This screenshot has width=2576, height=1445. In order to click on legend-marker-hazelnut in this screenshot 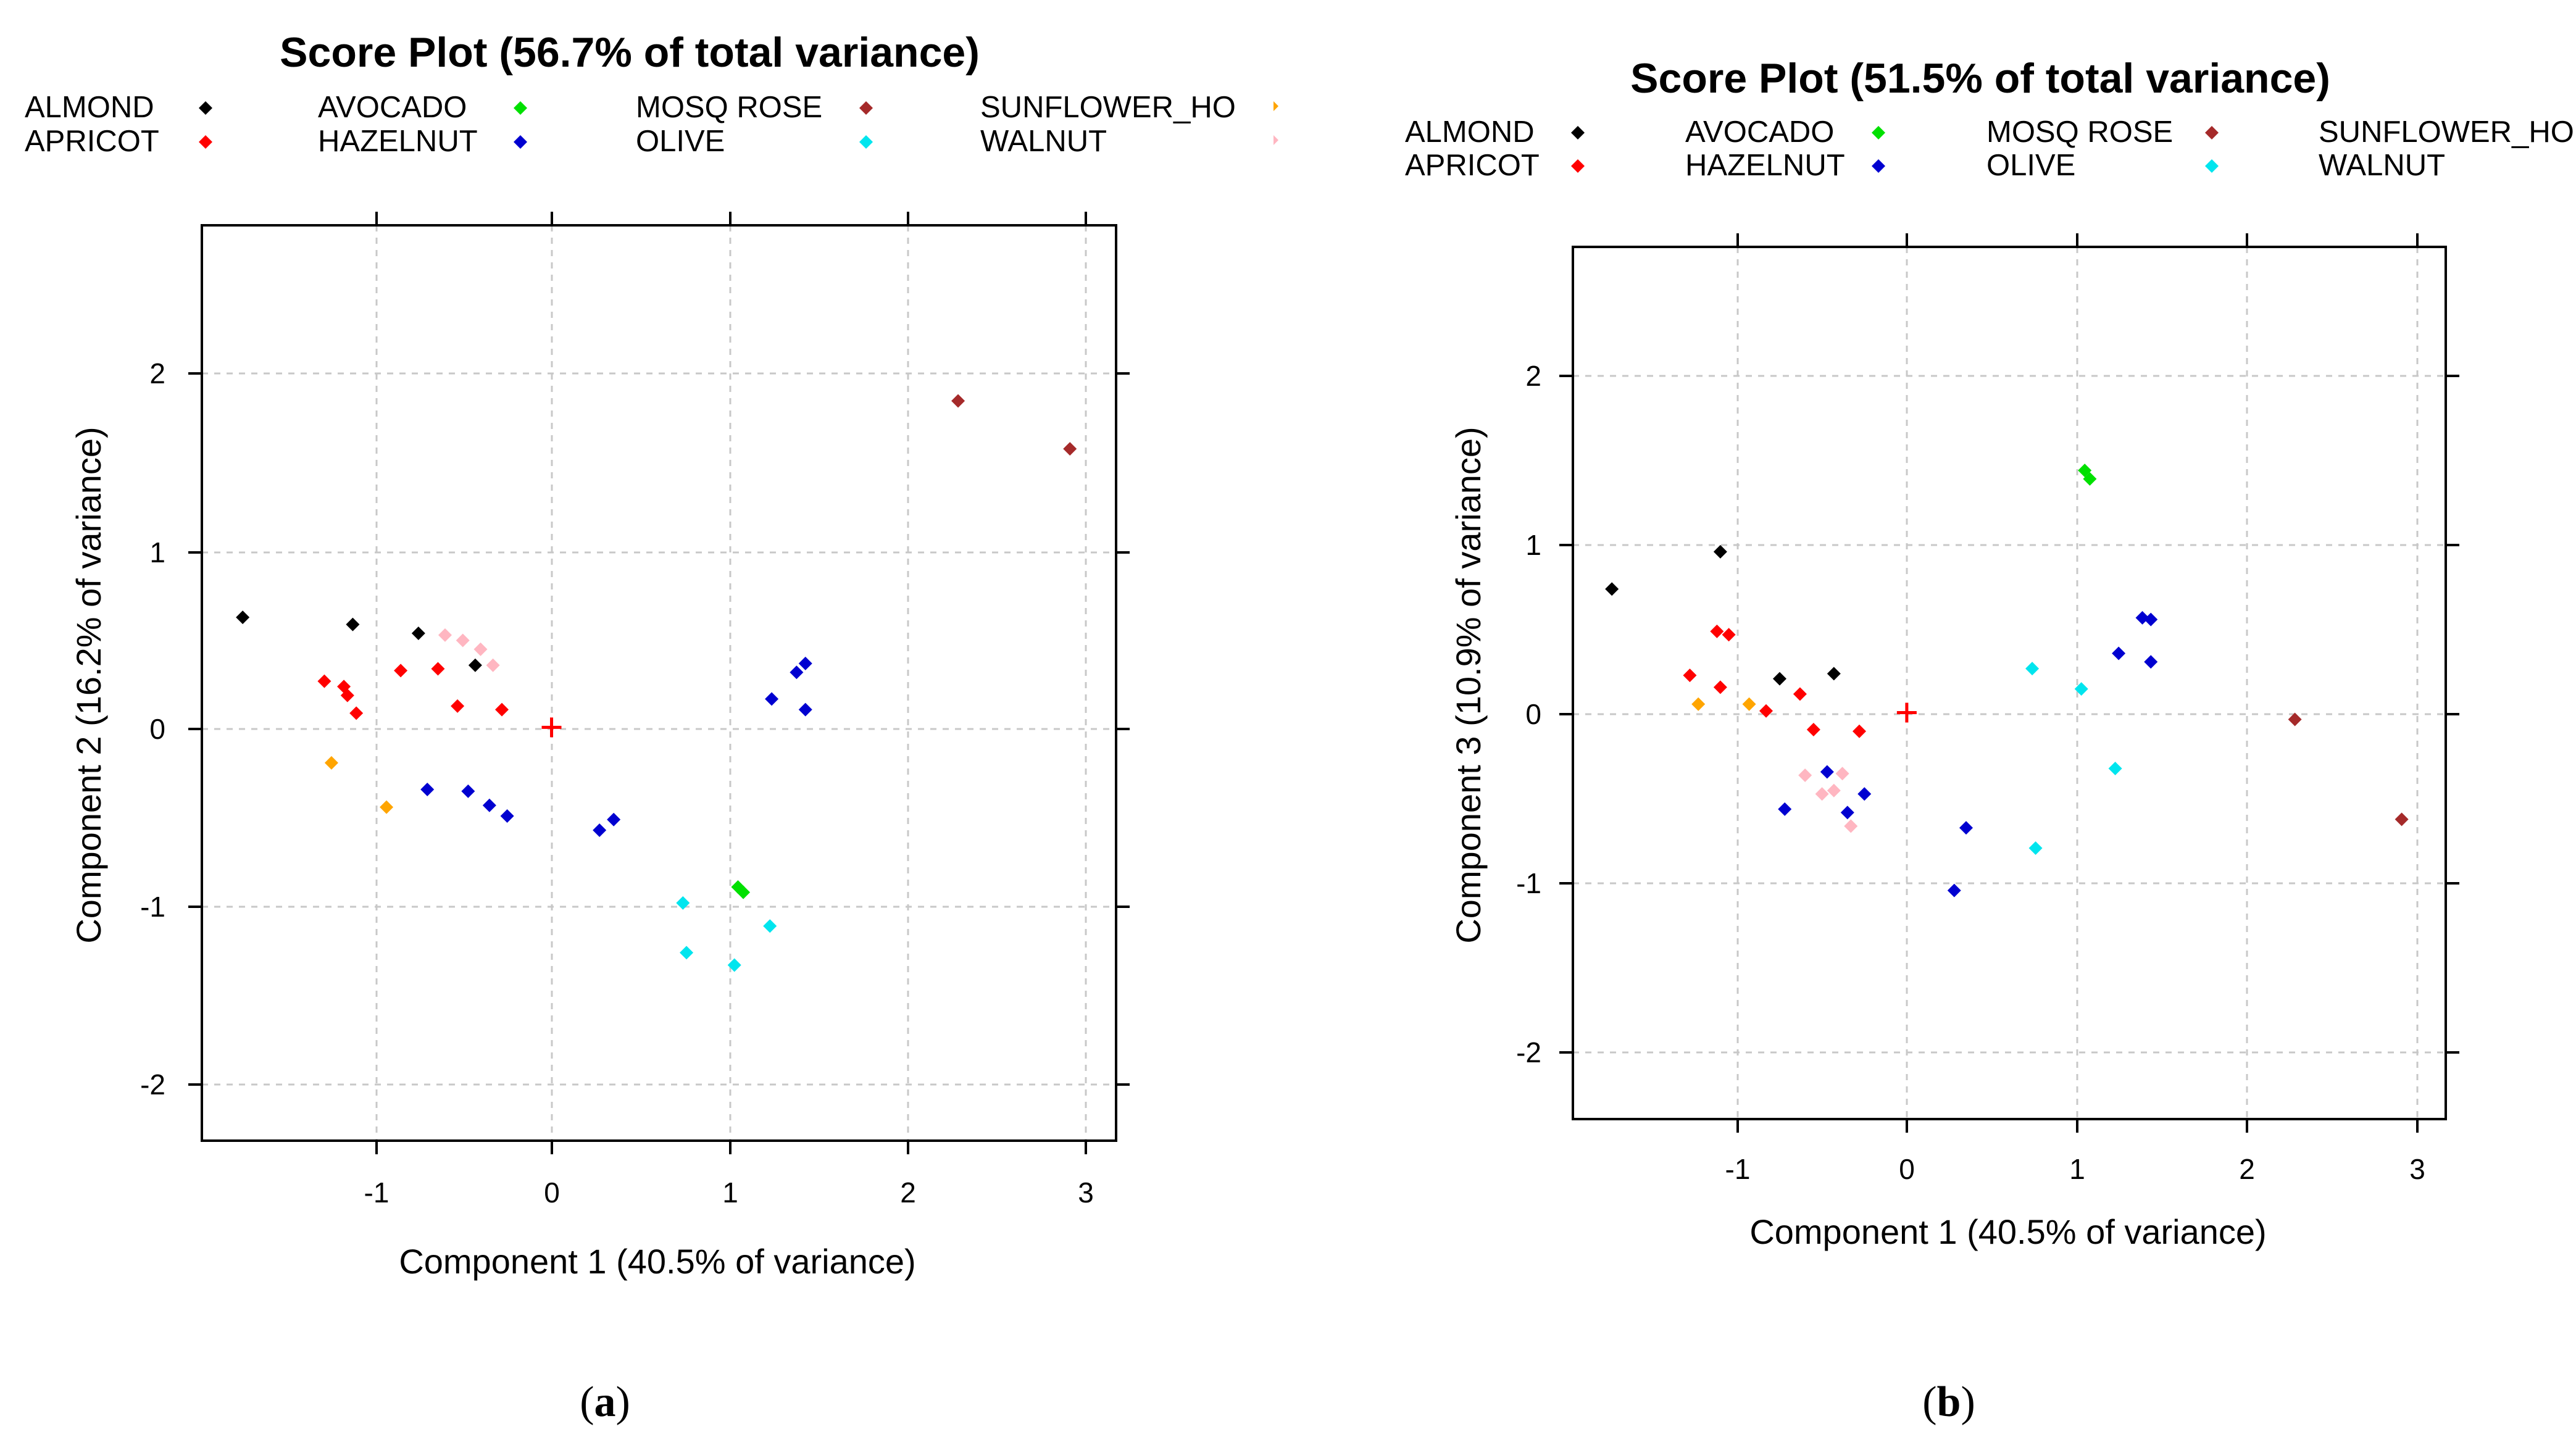, I will do `click(1878, 166)`.